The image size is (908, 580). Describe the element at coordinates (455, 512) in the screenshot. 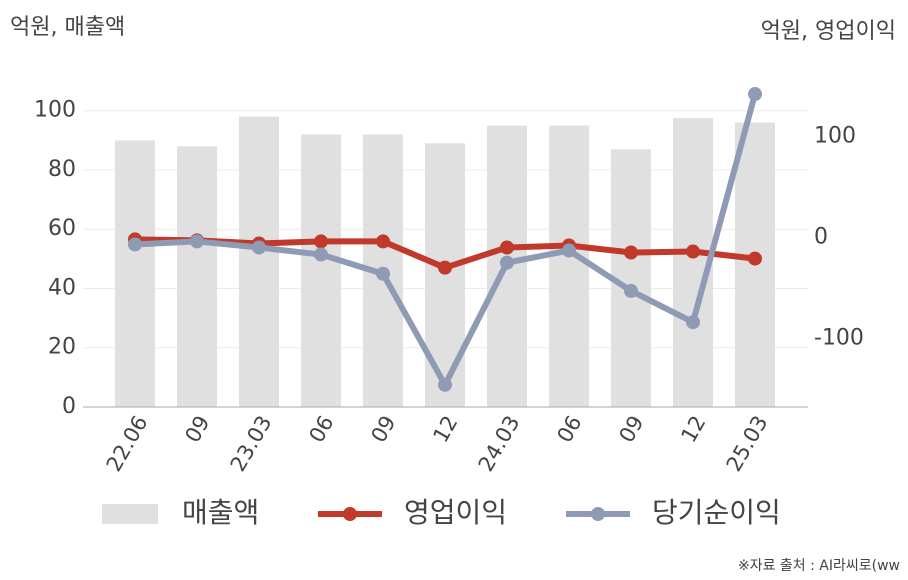

I see `legend-label: 영업이익` at that location.